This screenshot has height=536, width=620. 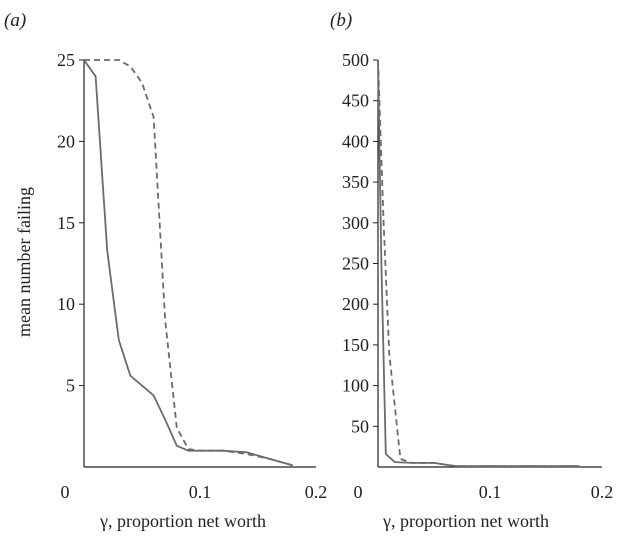 What do you see at coordinates (66, 60) in the screenshot?
I see `panel-a-y-tick-label: 25` at bounding box center [66, 60].